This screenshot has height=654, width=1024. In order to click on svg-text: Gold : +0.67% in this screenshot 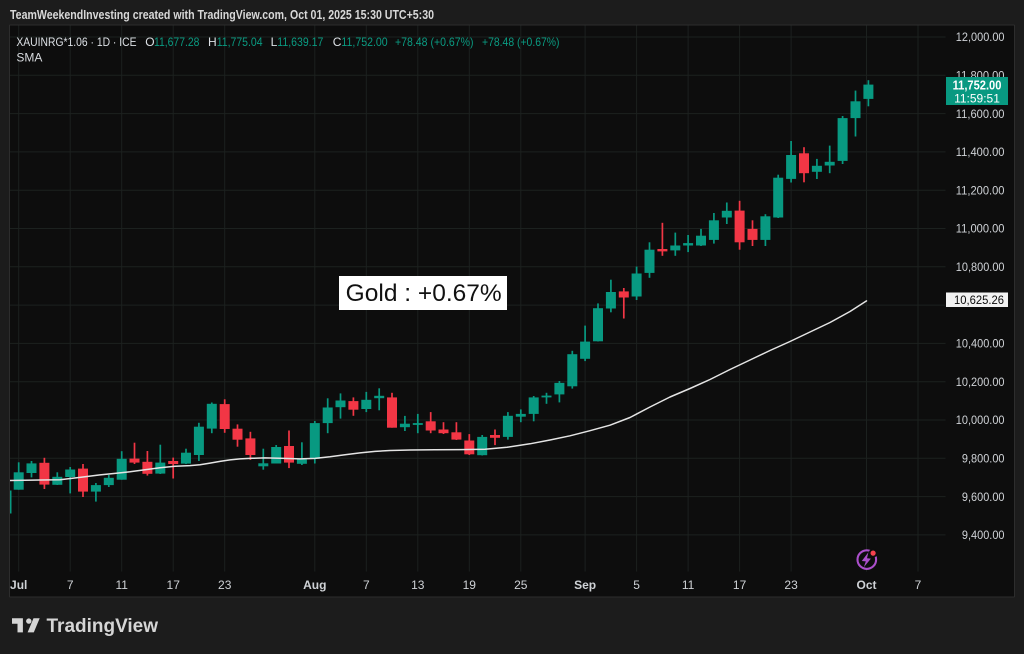, I will do `click(424, 293)`.